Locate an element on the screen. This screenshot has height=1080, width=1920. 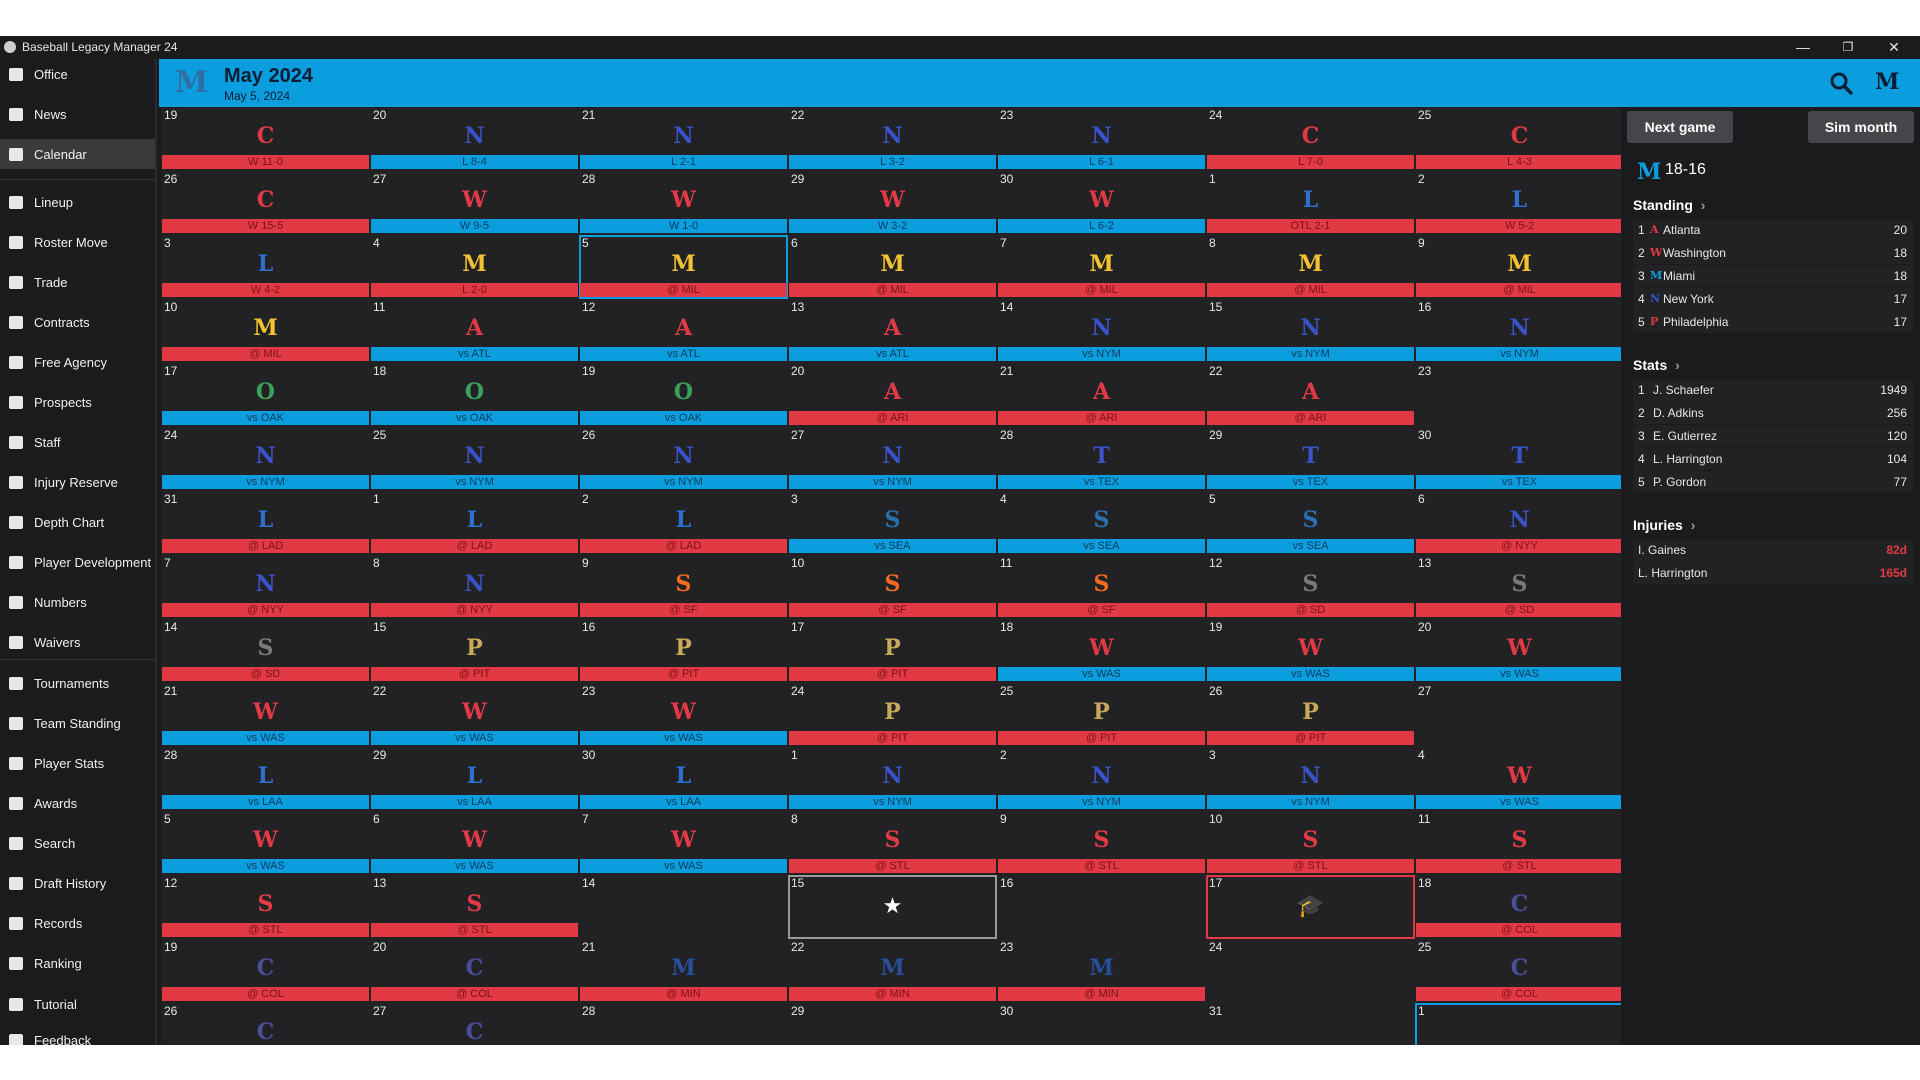
calendar-day: 13 S @ STL is located at coordinates (474, 907).